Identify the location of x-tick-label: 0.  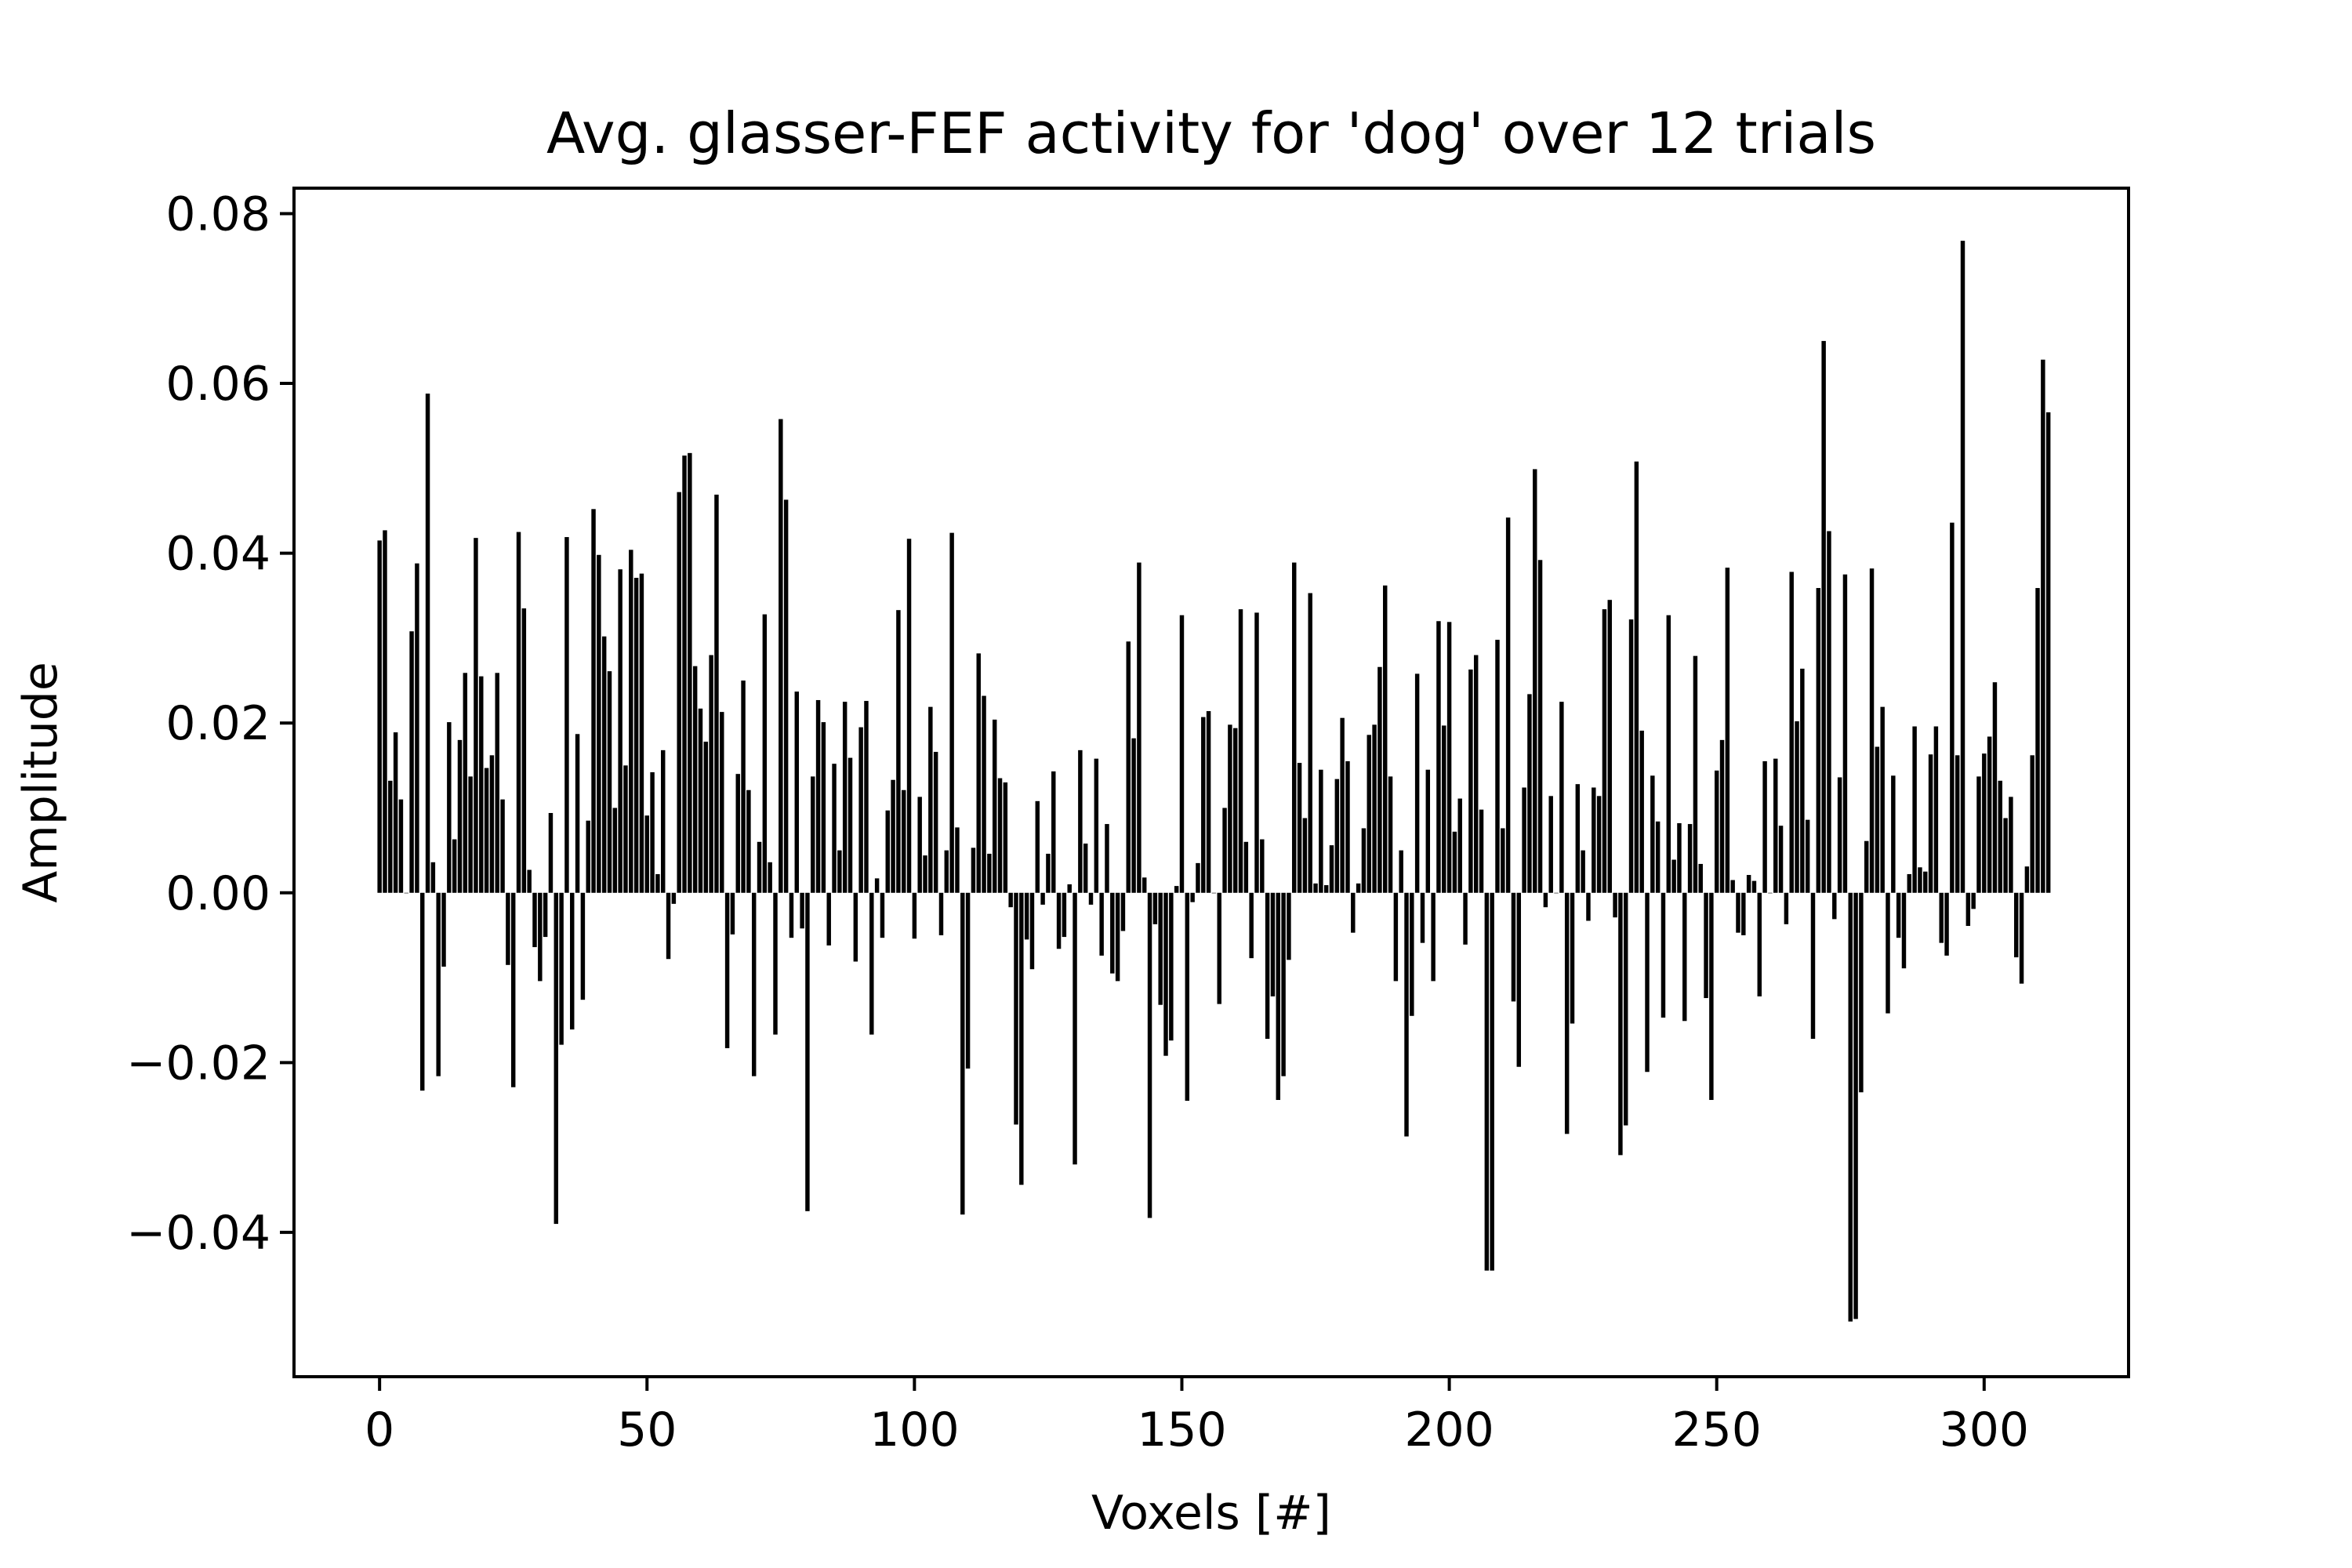
(379, 1430).